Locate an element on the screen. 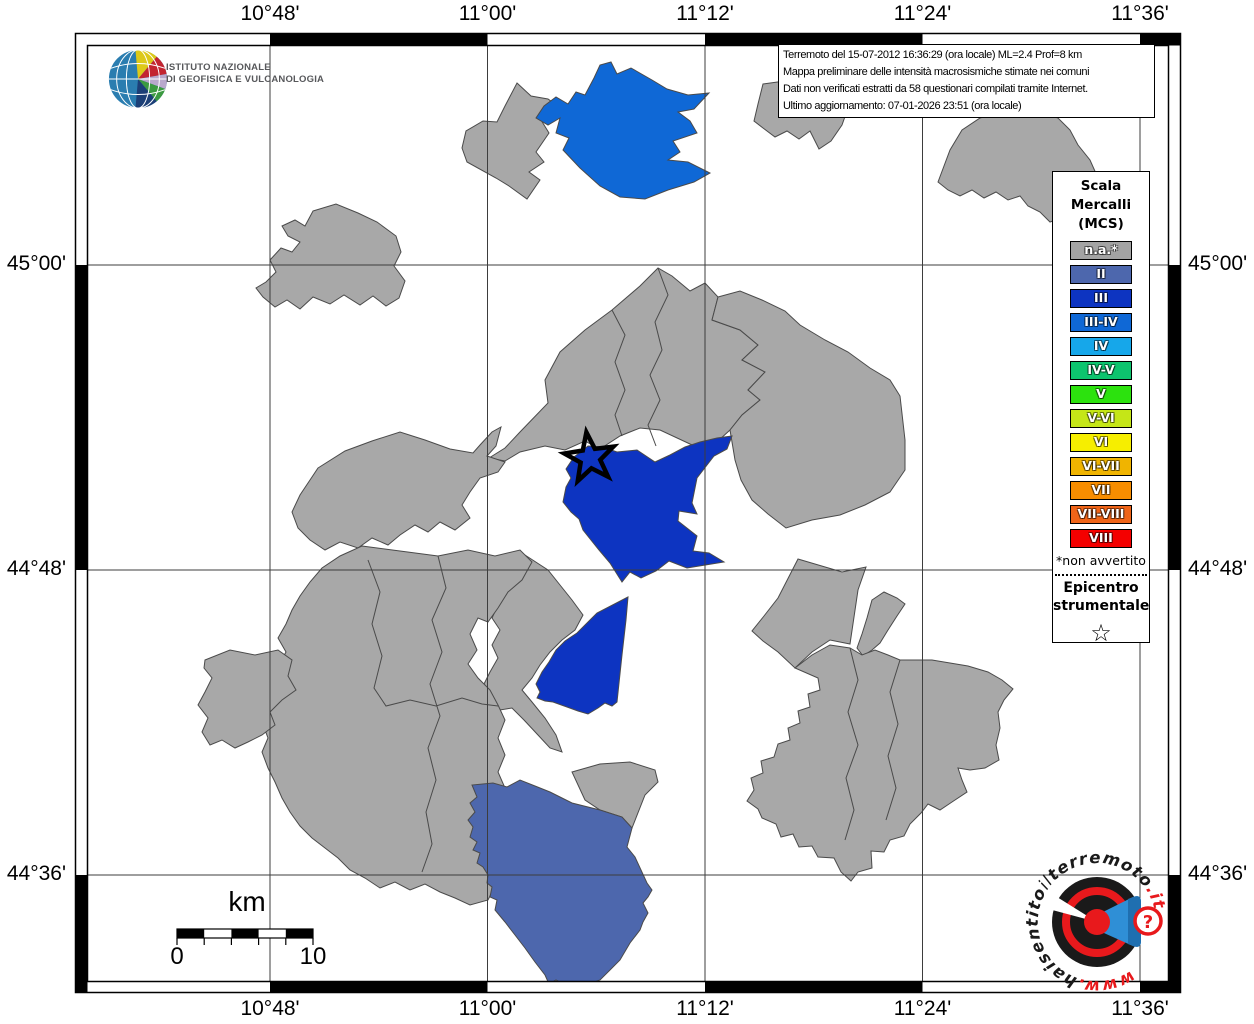 The image size is (1254, 1024). longitude-label-bottom: 11°24' is located at coordinates (922, 1008).